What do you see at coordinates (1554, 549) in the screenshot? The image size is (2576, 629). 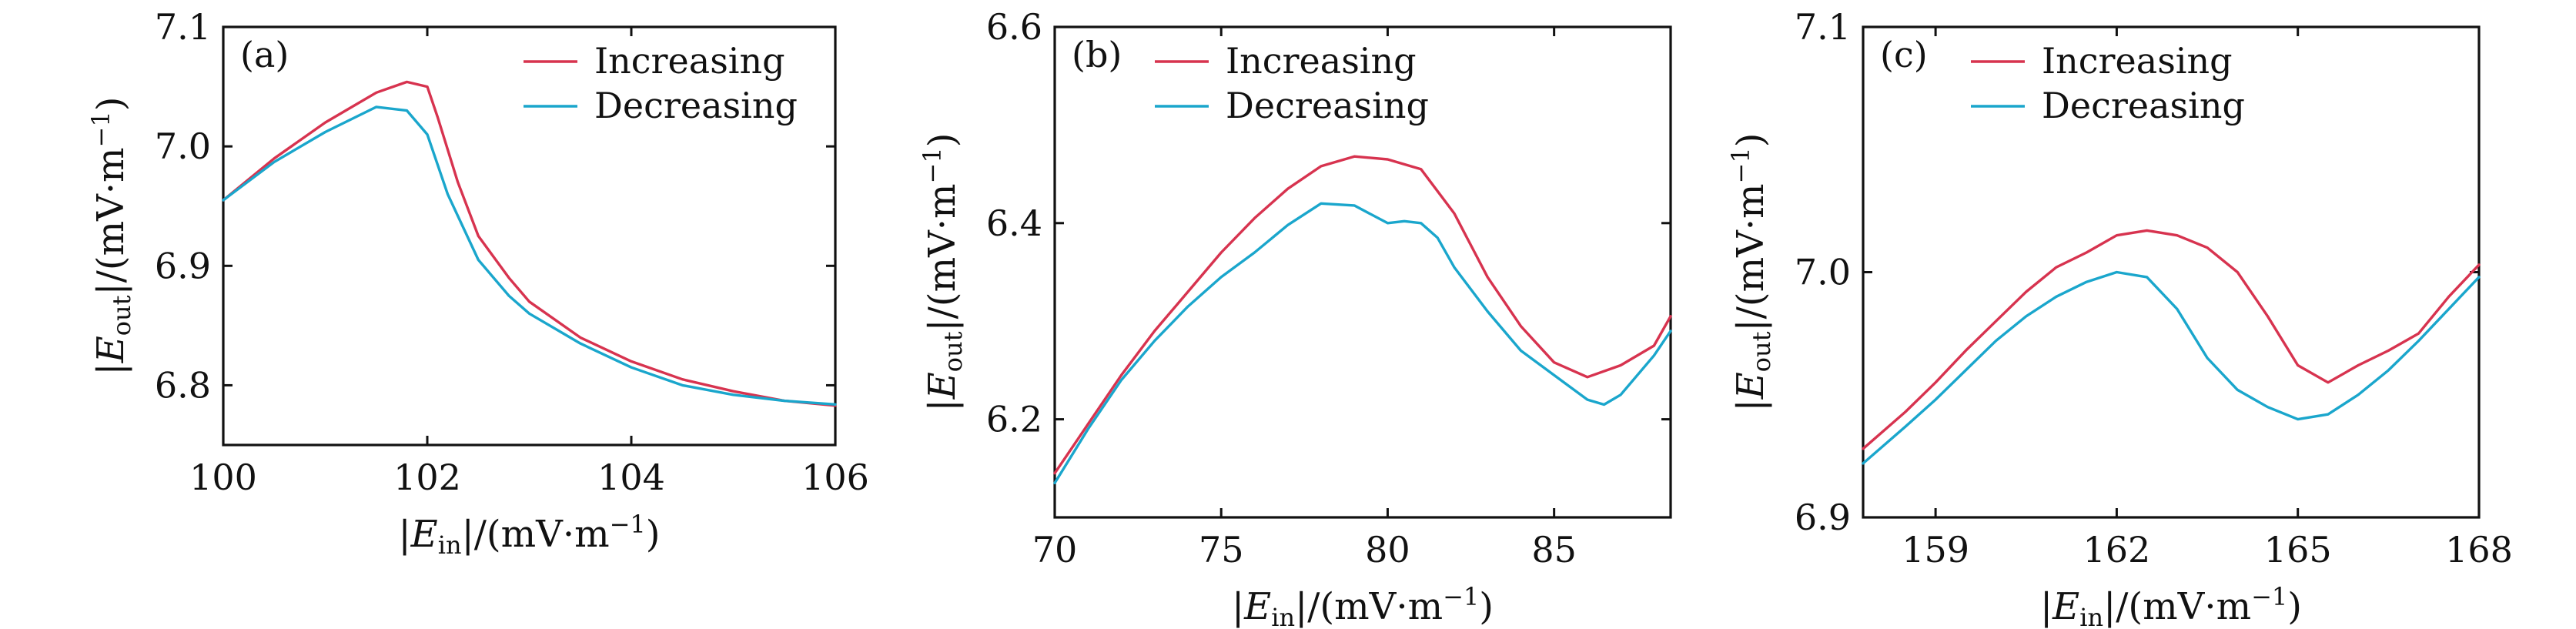 I see `x-tick-label: 85` at bounding box center [1554, 549].